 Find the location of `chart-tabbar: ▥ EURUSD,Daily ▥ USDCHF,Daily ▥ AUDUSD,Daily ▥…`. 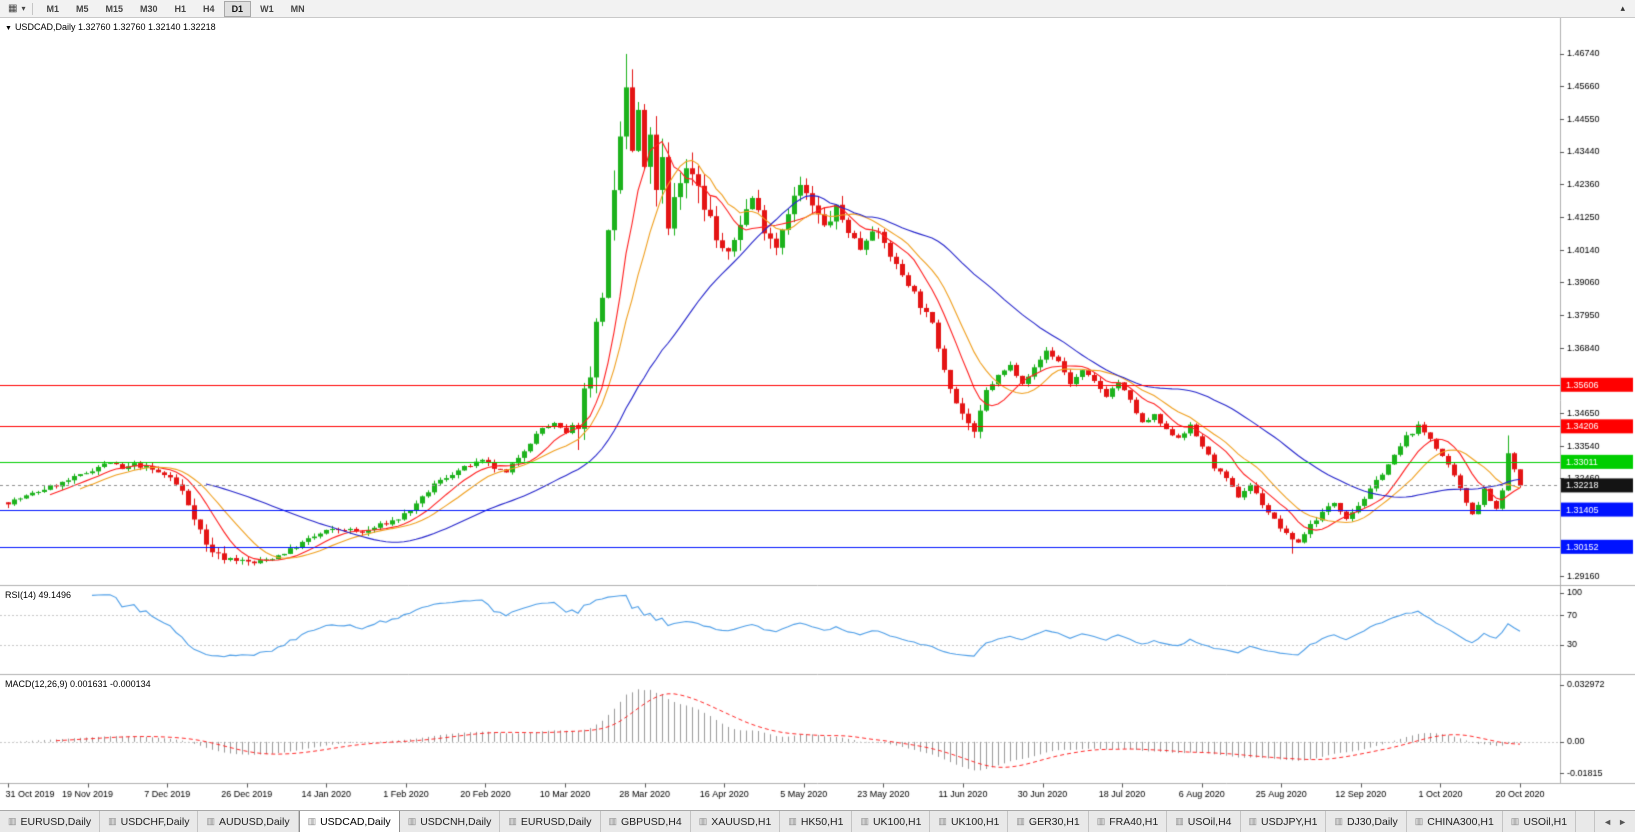

chart-tabbar: ▥ EURUSD,Daily ▥ USDCHF,Daily ▥ AUDUSD,Daily ▥… is located at coordinates (817, 821).